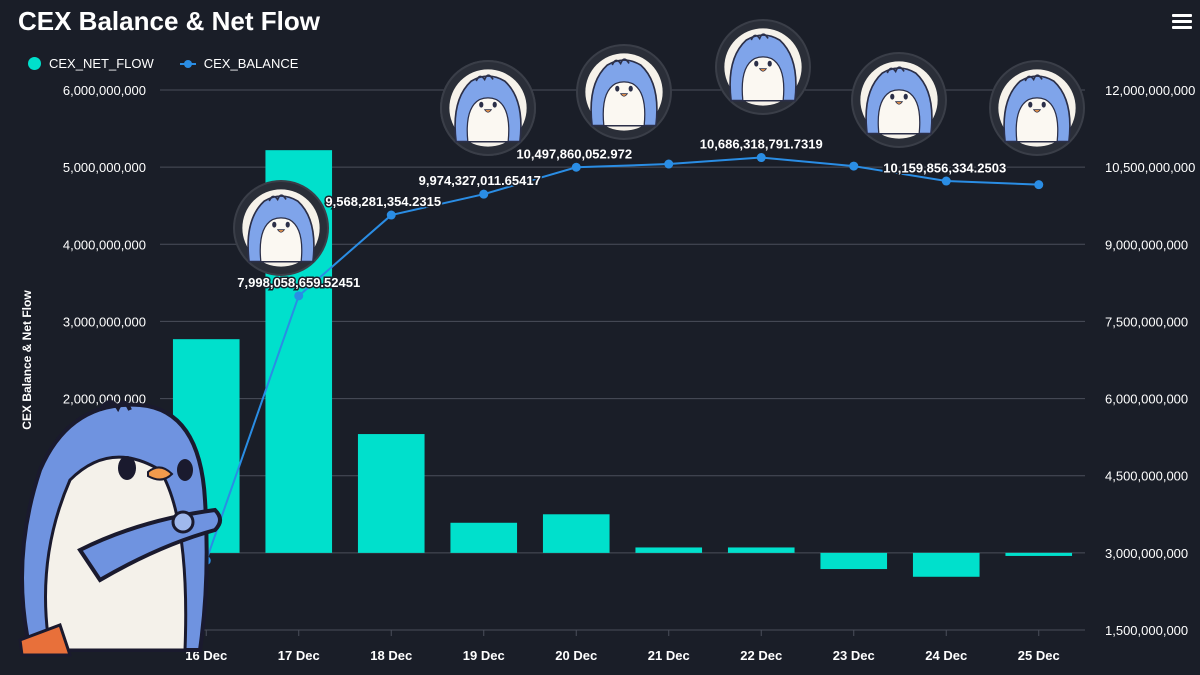 Image resolution: width=1200 pixels, height=675 pixels. I want to click on chart-title: CEX Balance & Net Flow, so click(169, 21).